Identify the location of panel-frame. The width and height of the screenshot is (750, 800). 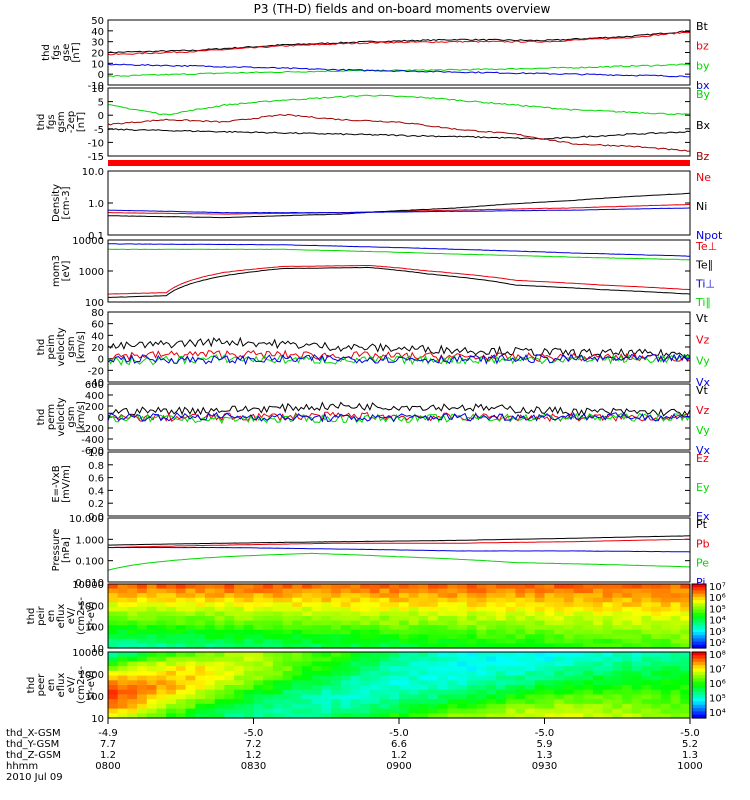
(399, 347).